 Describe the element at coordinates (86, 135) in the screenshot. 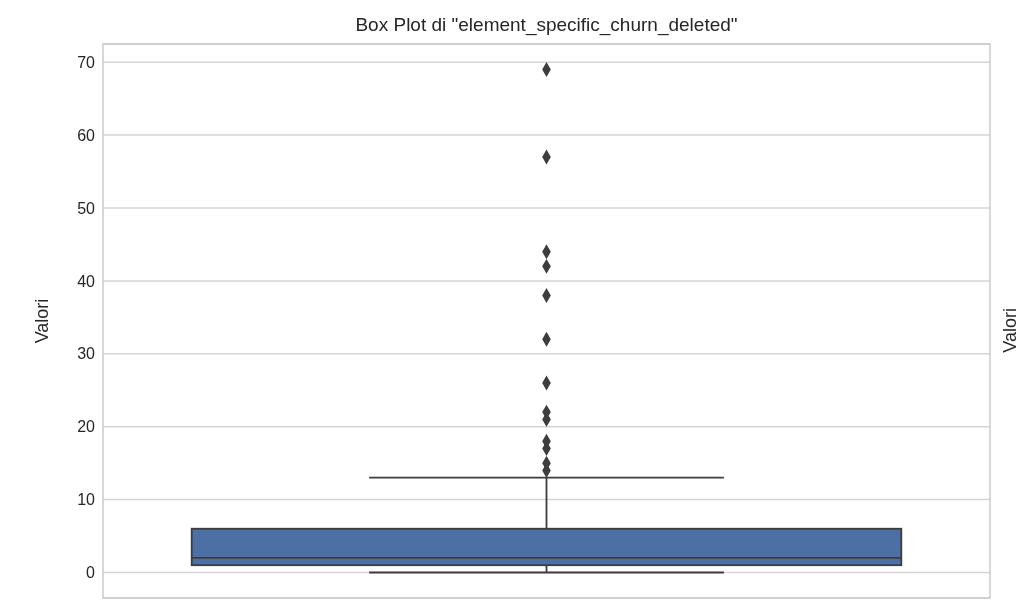

I see `y-tick-label: 60` at that location.